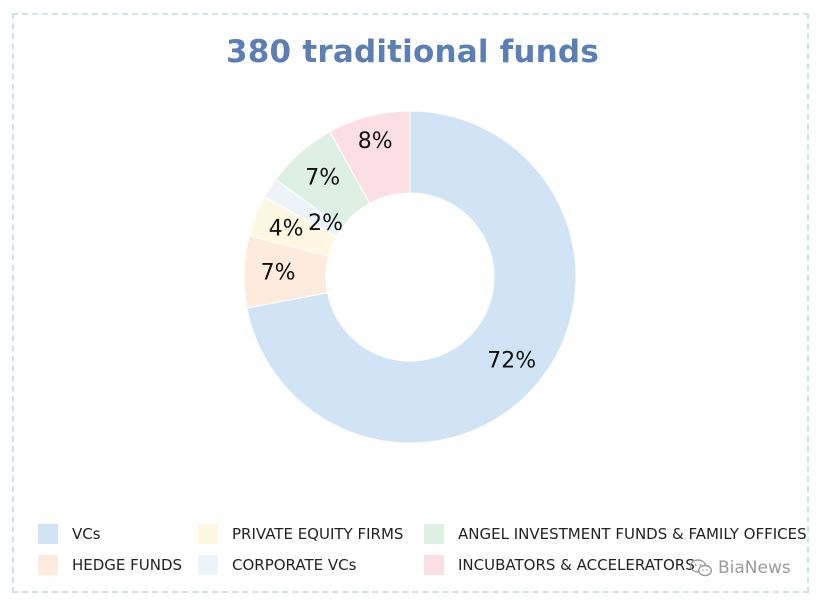 Image resolution: width=825 pixels, height=603 pixels. I want to click on slice-label: 8%, so click(375, 141).